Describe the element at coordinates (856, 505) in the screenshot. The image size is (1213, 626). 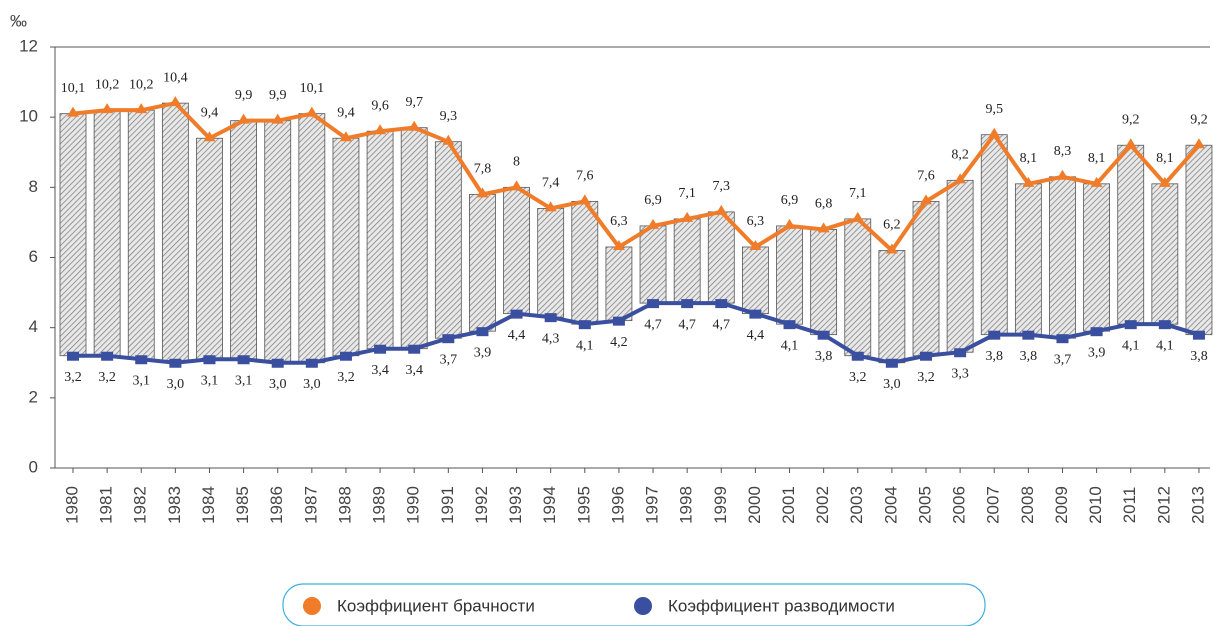
I see `x-tick-label: 2003` at that location.